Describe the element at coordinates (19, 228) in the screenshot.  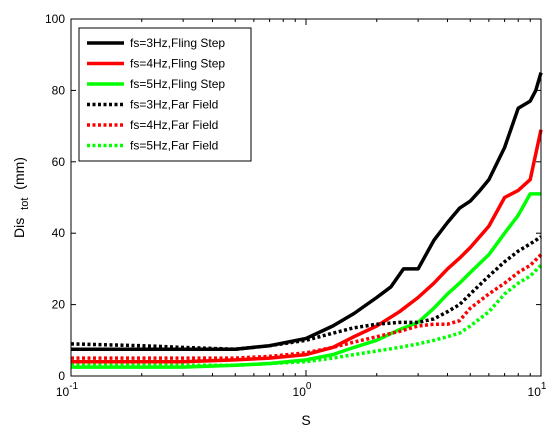
I see `y-axis-label-main: Dis` at that location.